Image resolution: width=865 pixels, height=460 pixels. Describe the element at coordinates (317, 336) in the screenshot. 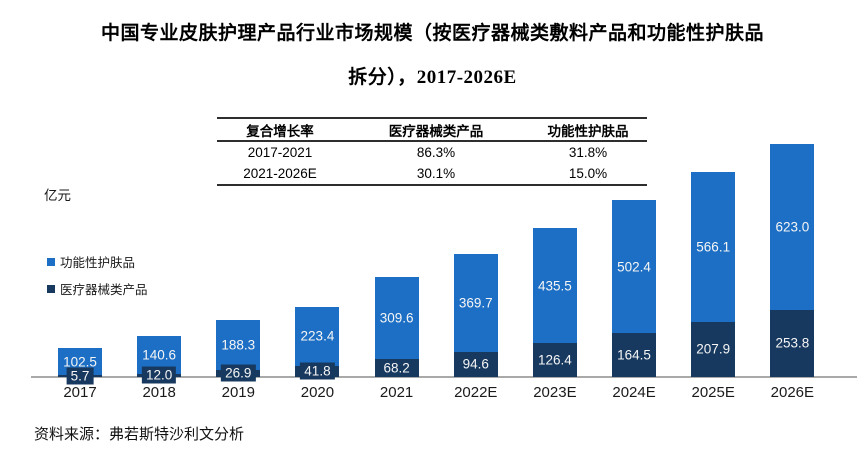

I see `bar-value-label-functional: 223.4` at that location.